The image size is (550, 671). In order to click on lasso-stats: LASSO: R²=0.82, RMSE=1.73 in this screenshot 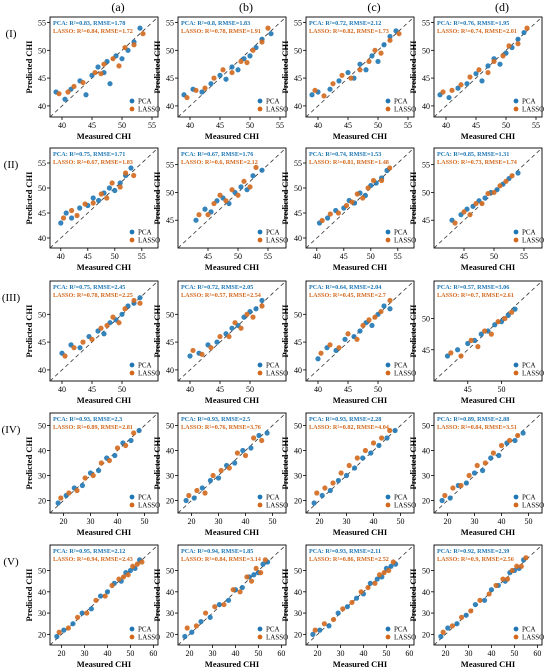, I will do `click(349, 31)`.